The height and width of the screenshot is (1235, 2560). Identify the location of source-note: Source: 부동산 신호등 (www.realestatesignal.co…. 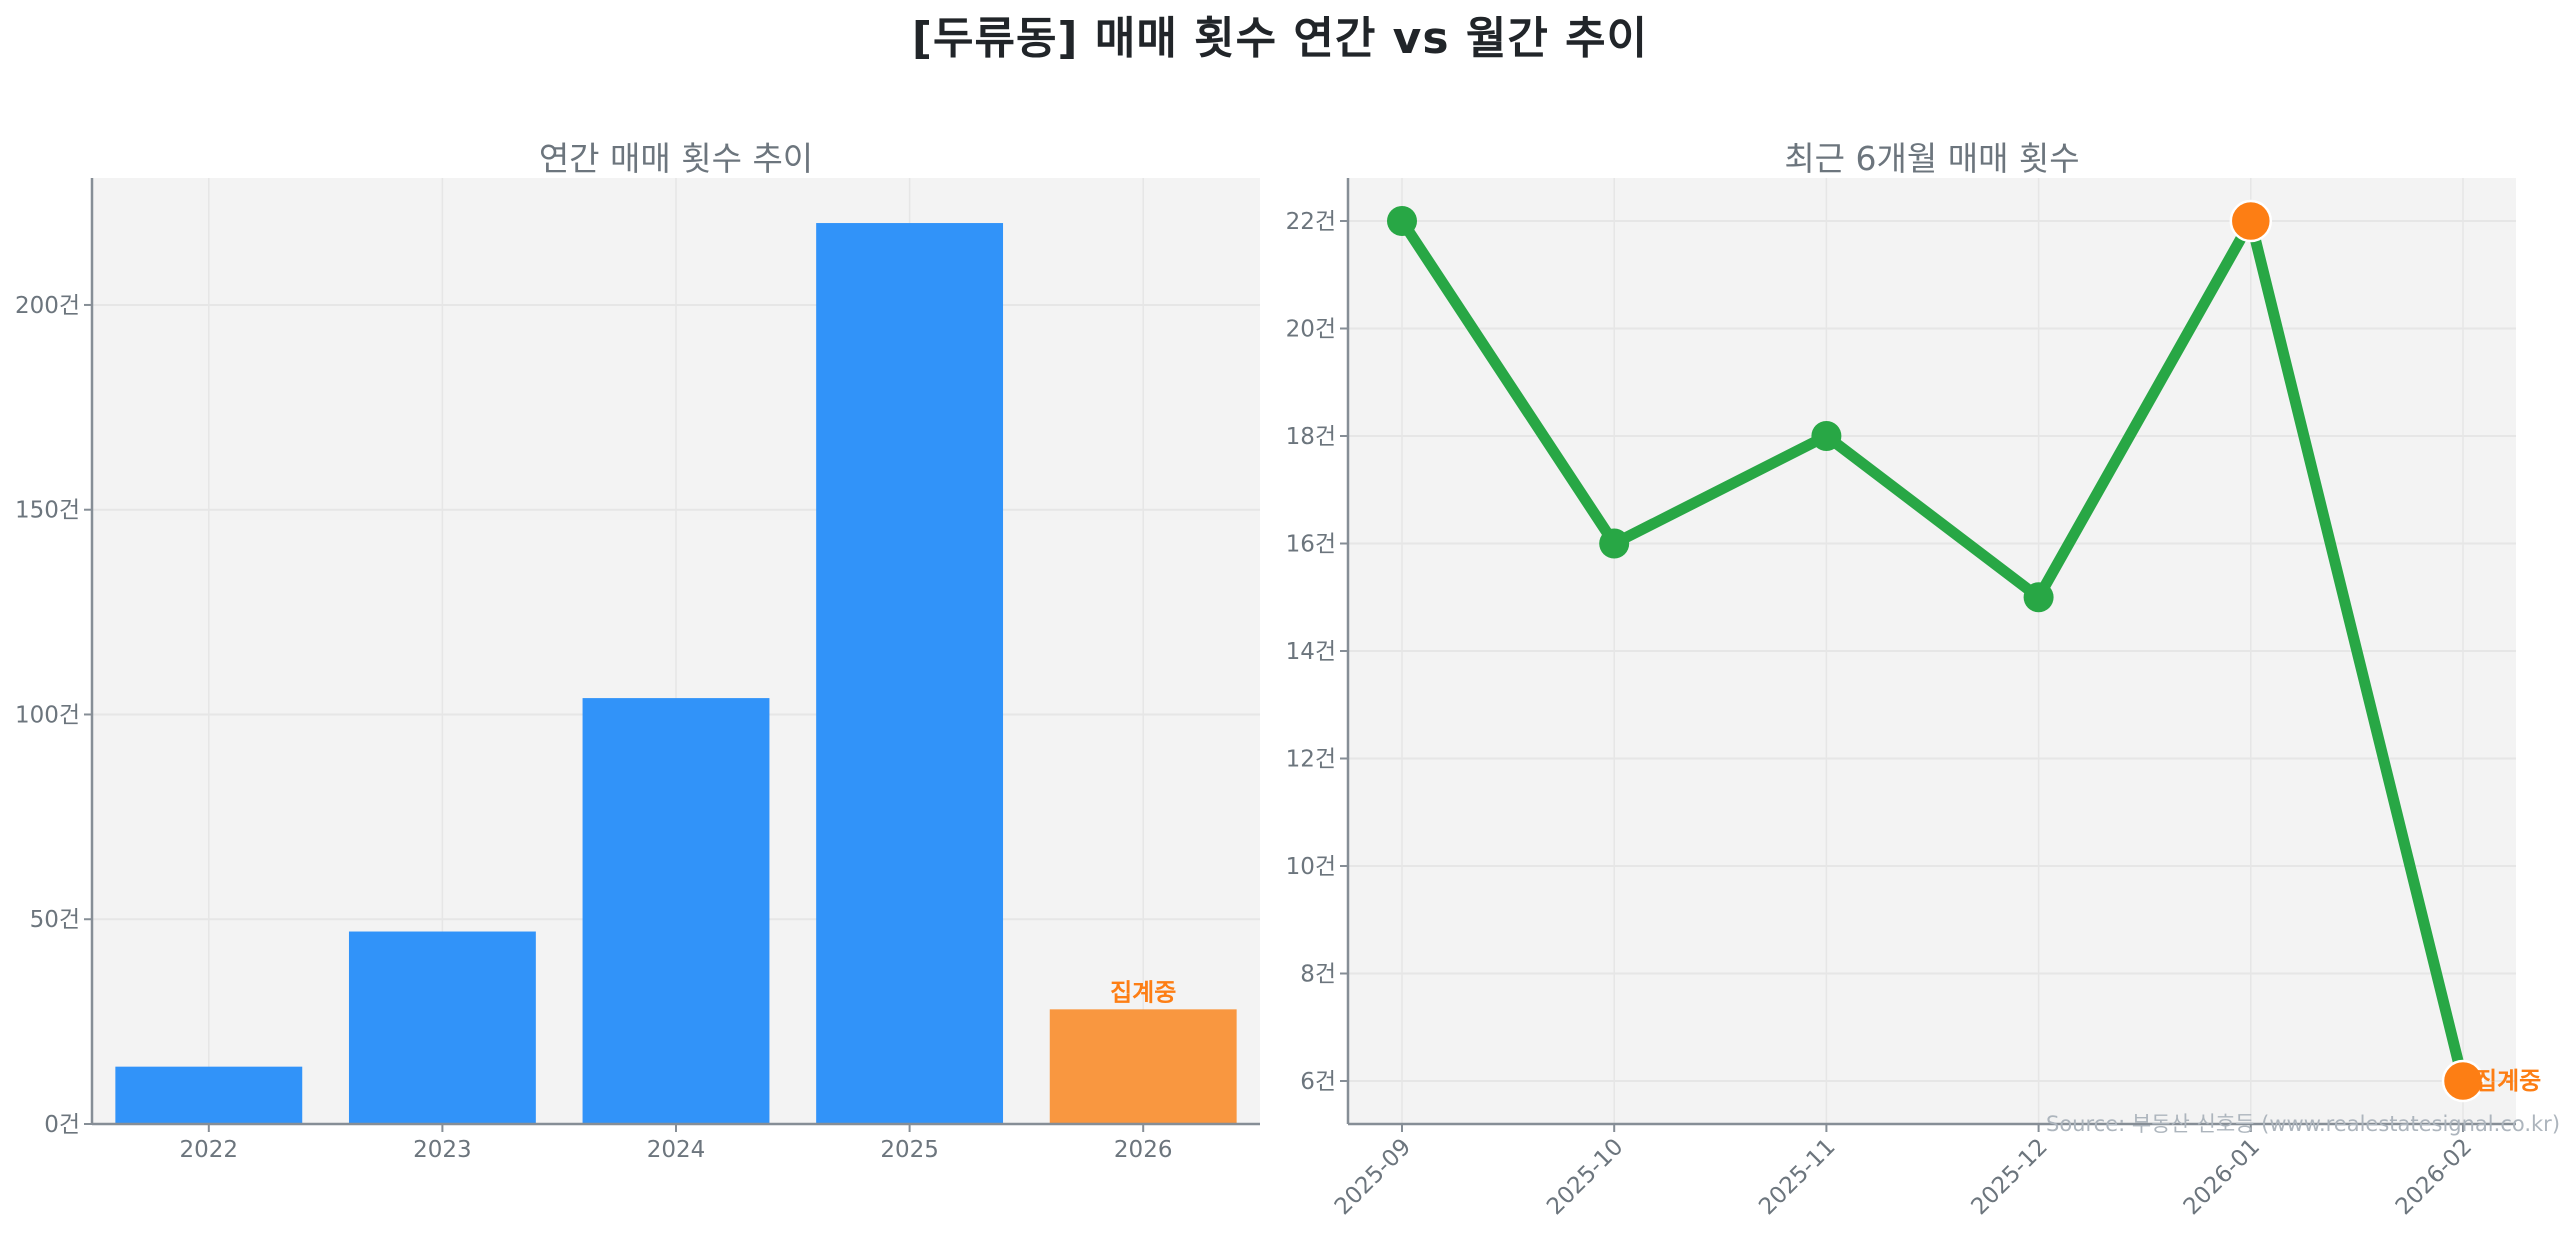
(2303, 1124).